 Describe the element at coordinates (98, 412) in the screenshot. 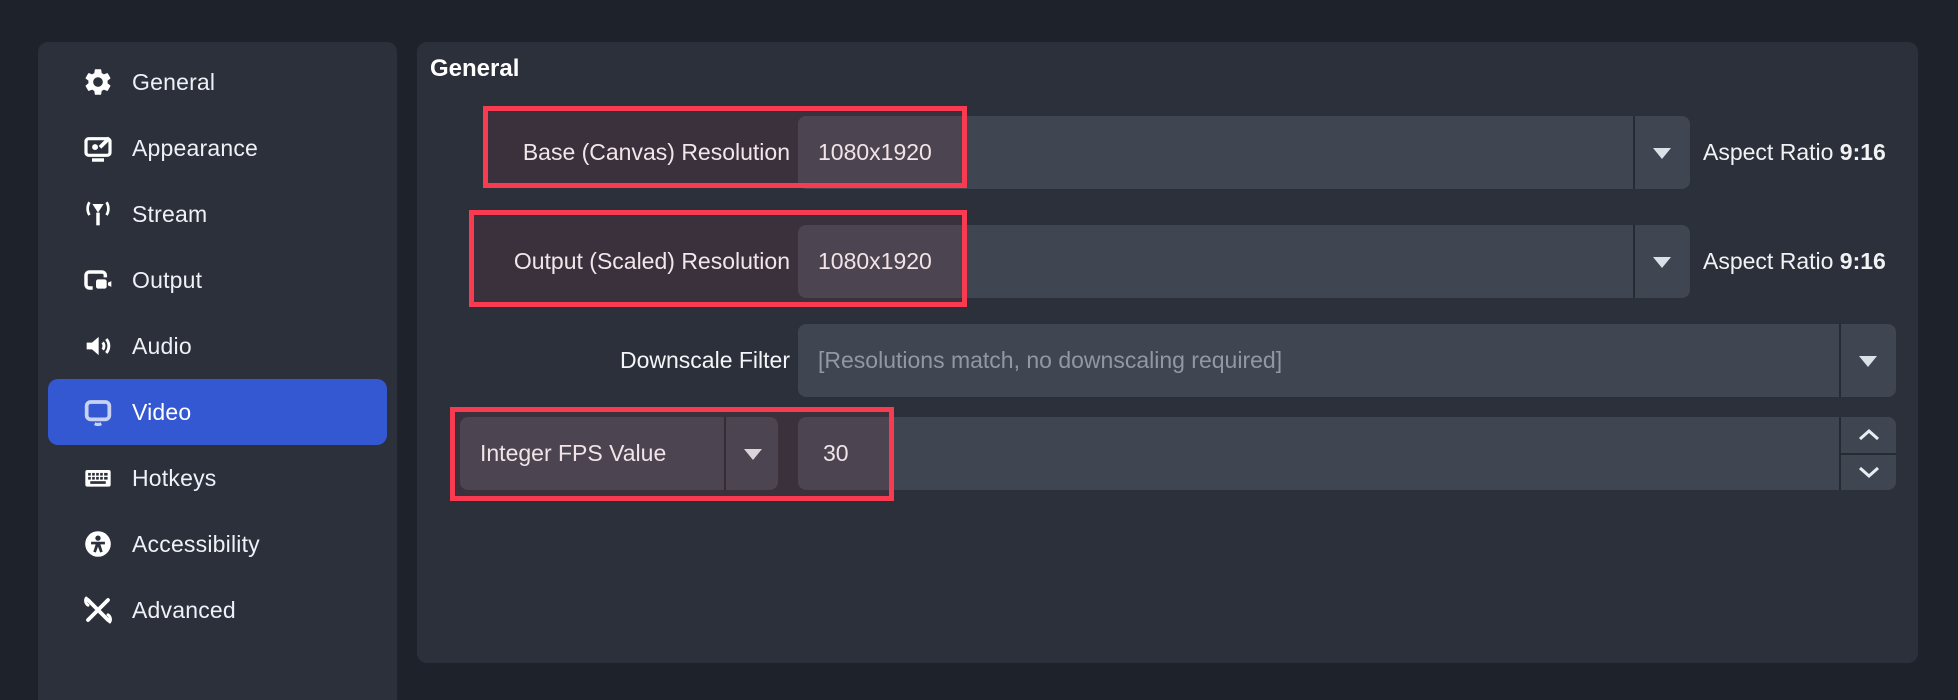

I see `video-icon` at that location.